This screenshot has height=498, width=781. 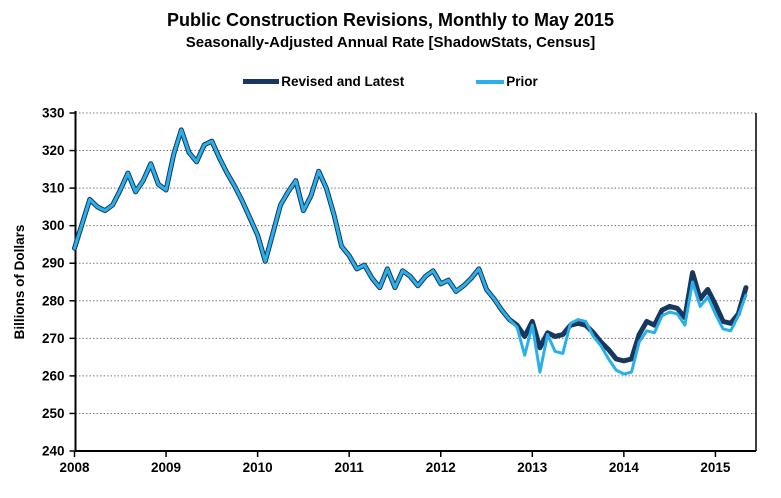 What do you see at coordinates (19, 282) in the screenshot?
I see `y-axis-title: Billions of Dollars` at bounding box center [19, 282].